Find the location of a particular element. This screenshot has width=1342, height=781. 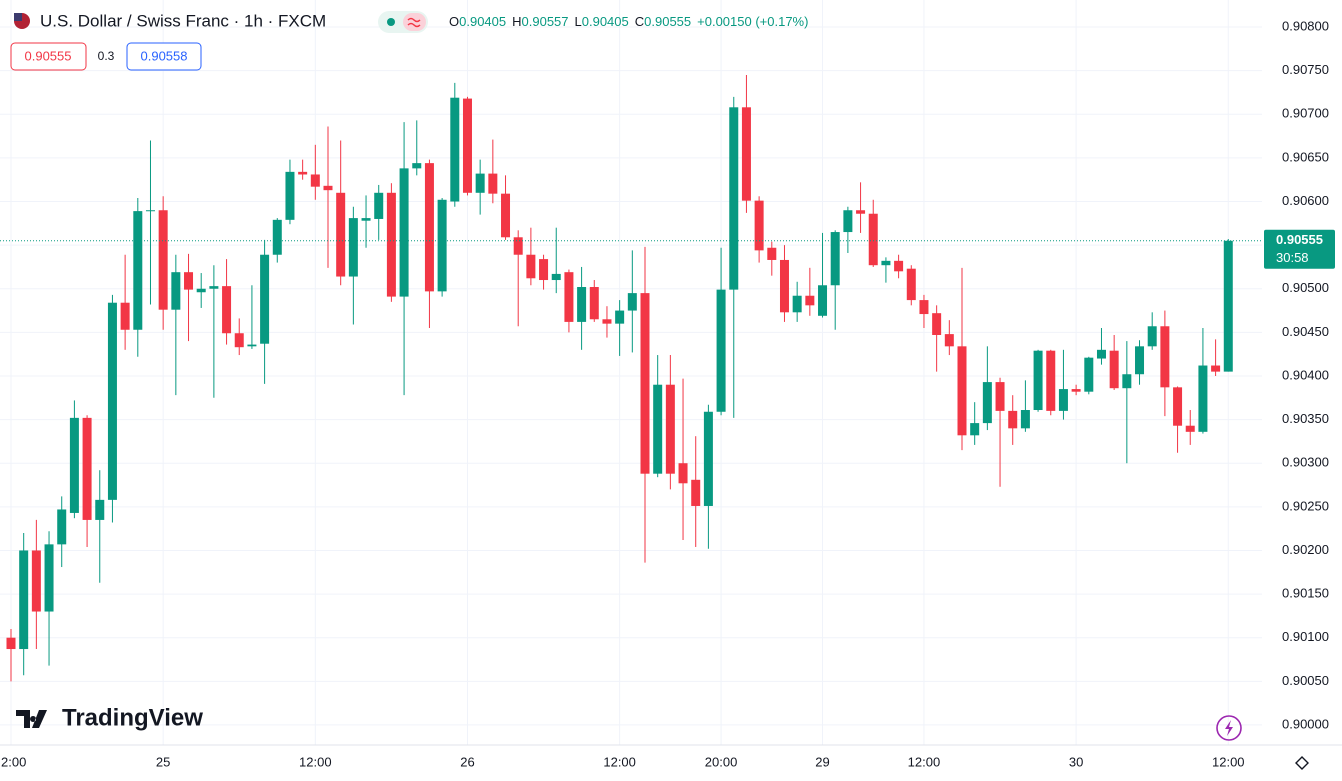

logo: TradingView is located at coordinates (109, 717).